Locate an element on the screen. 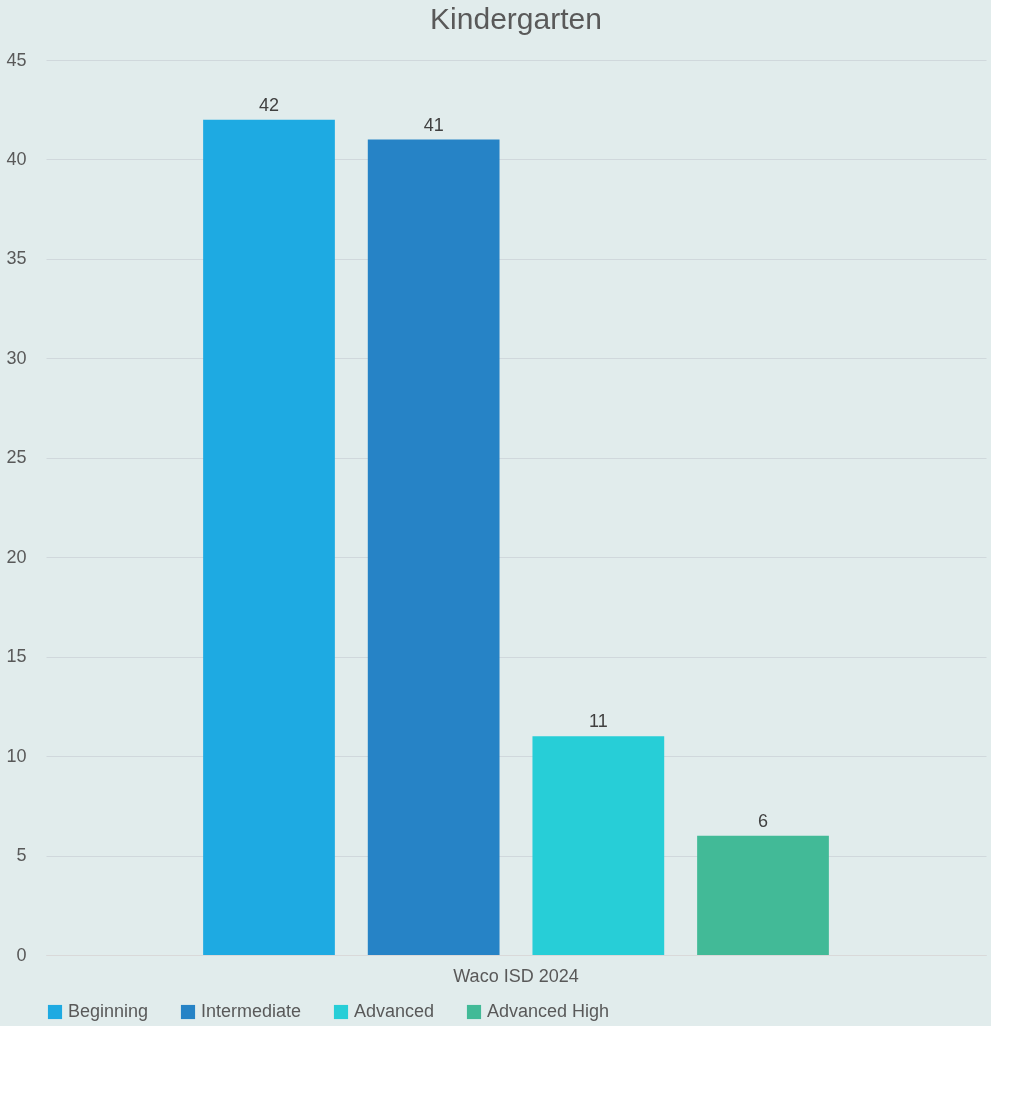 This screenshot has width=1028, height=1105. y-tick-label: 20 is located at coordinates (16, 556).